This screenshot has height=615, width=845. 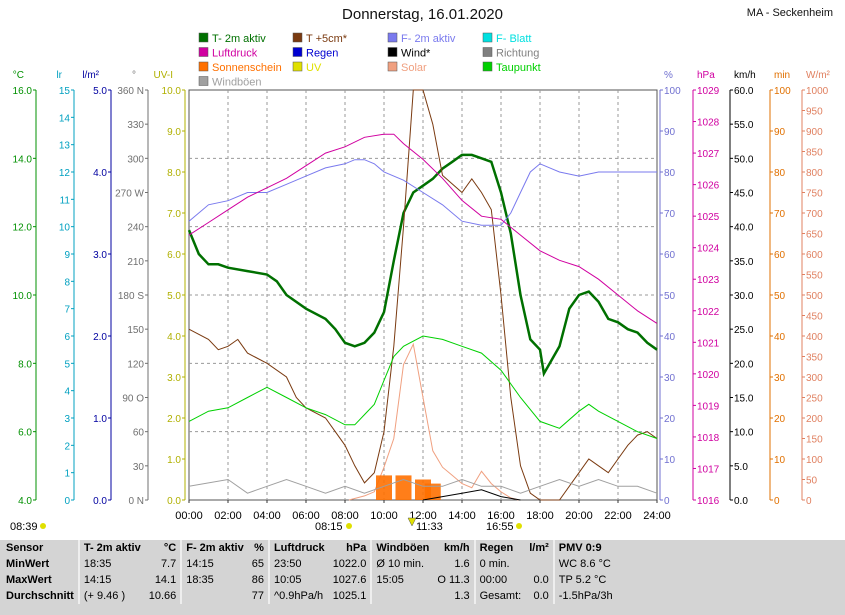 I want to click on legend-label: Regen, so click(x=322, y=54).